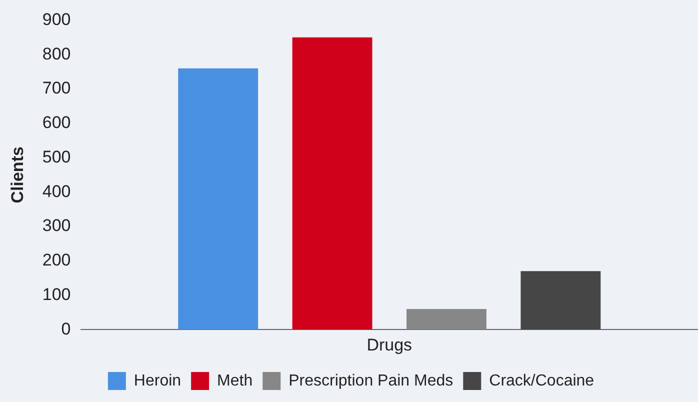 The image size is (698, 402). What do you see at coordinates (56, 19) in the screenshot?
I see `y-tick-label: 900` at bounding box center [56, 19].